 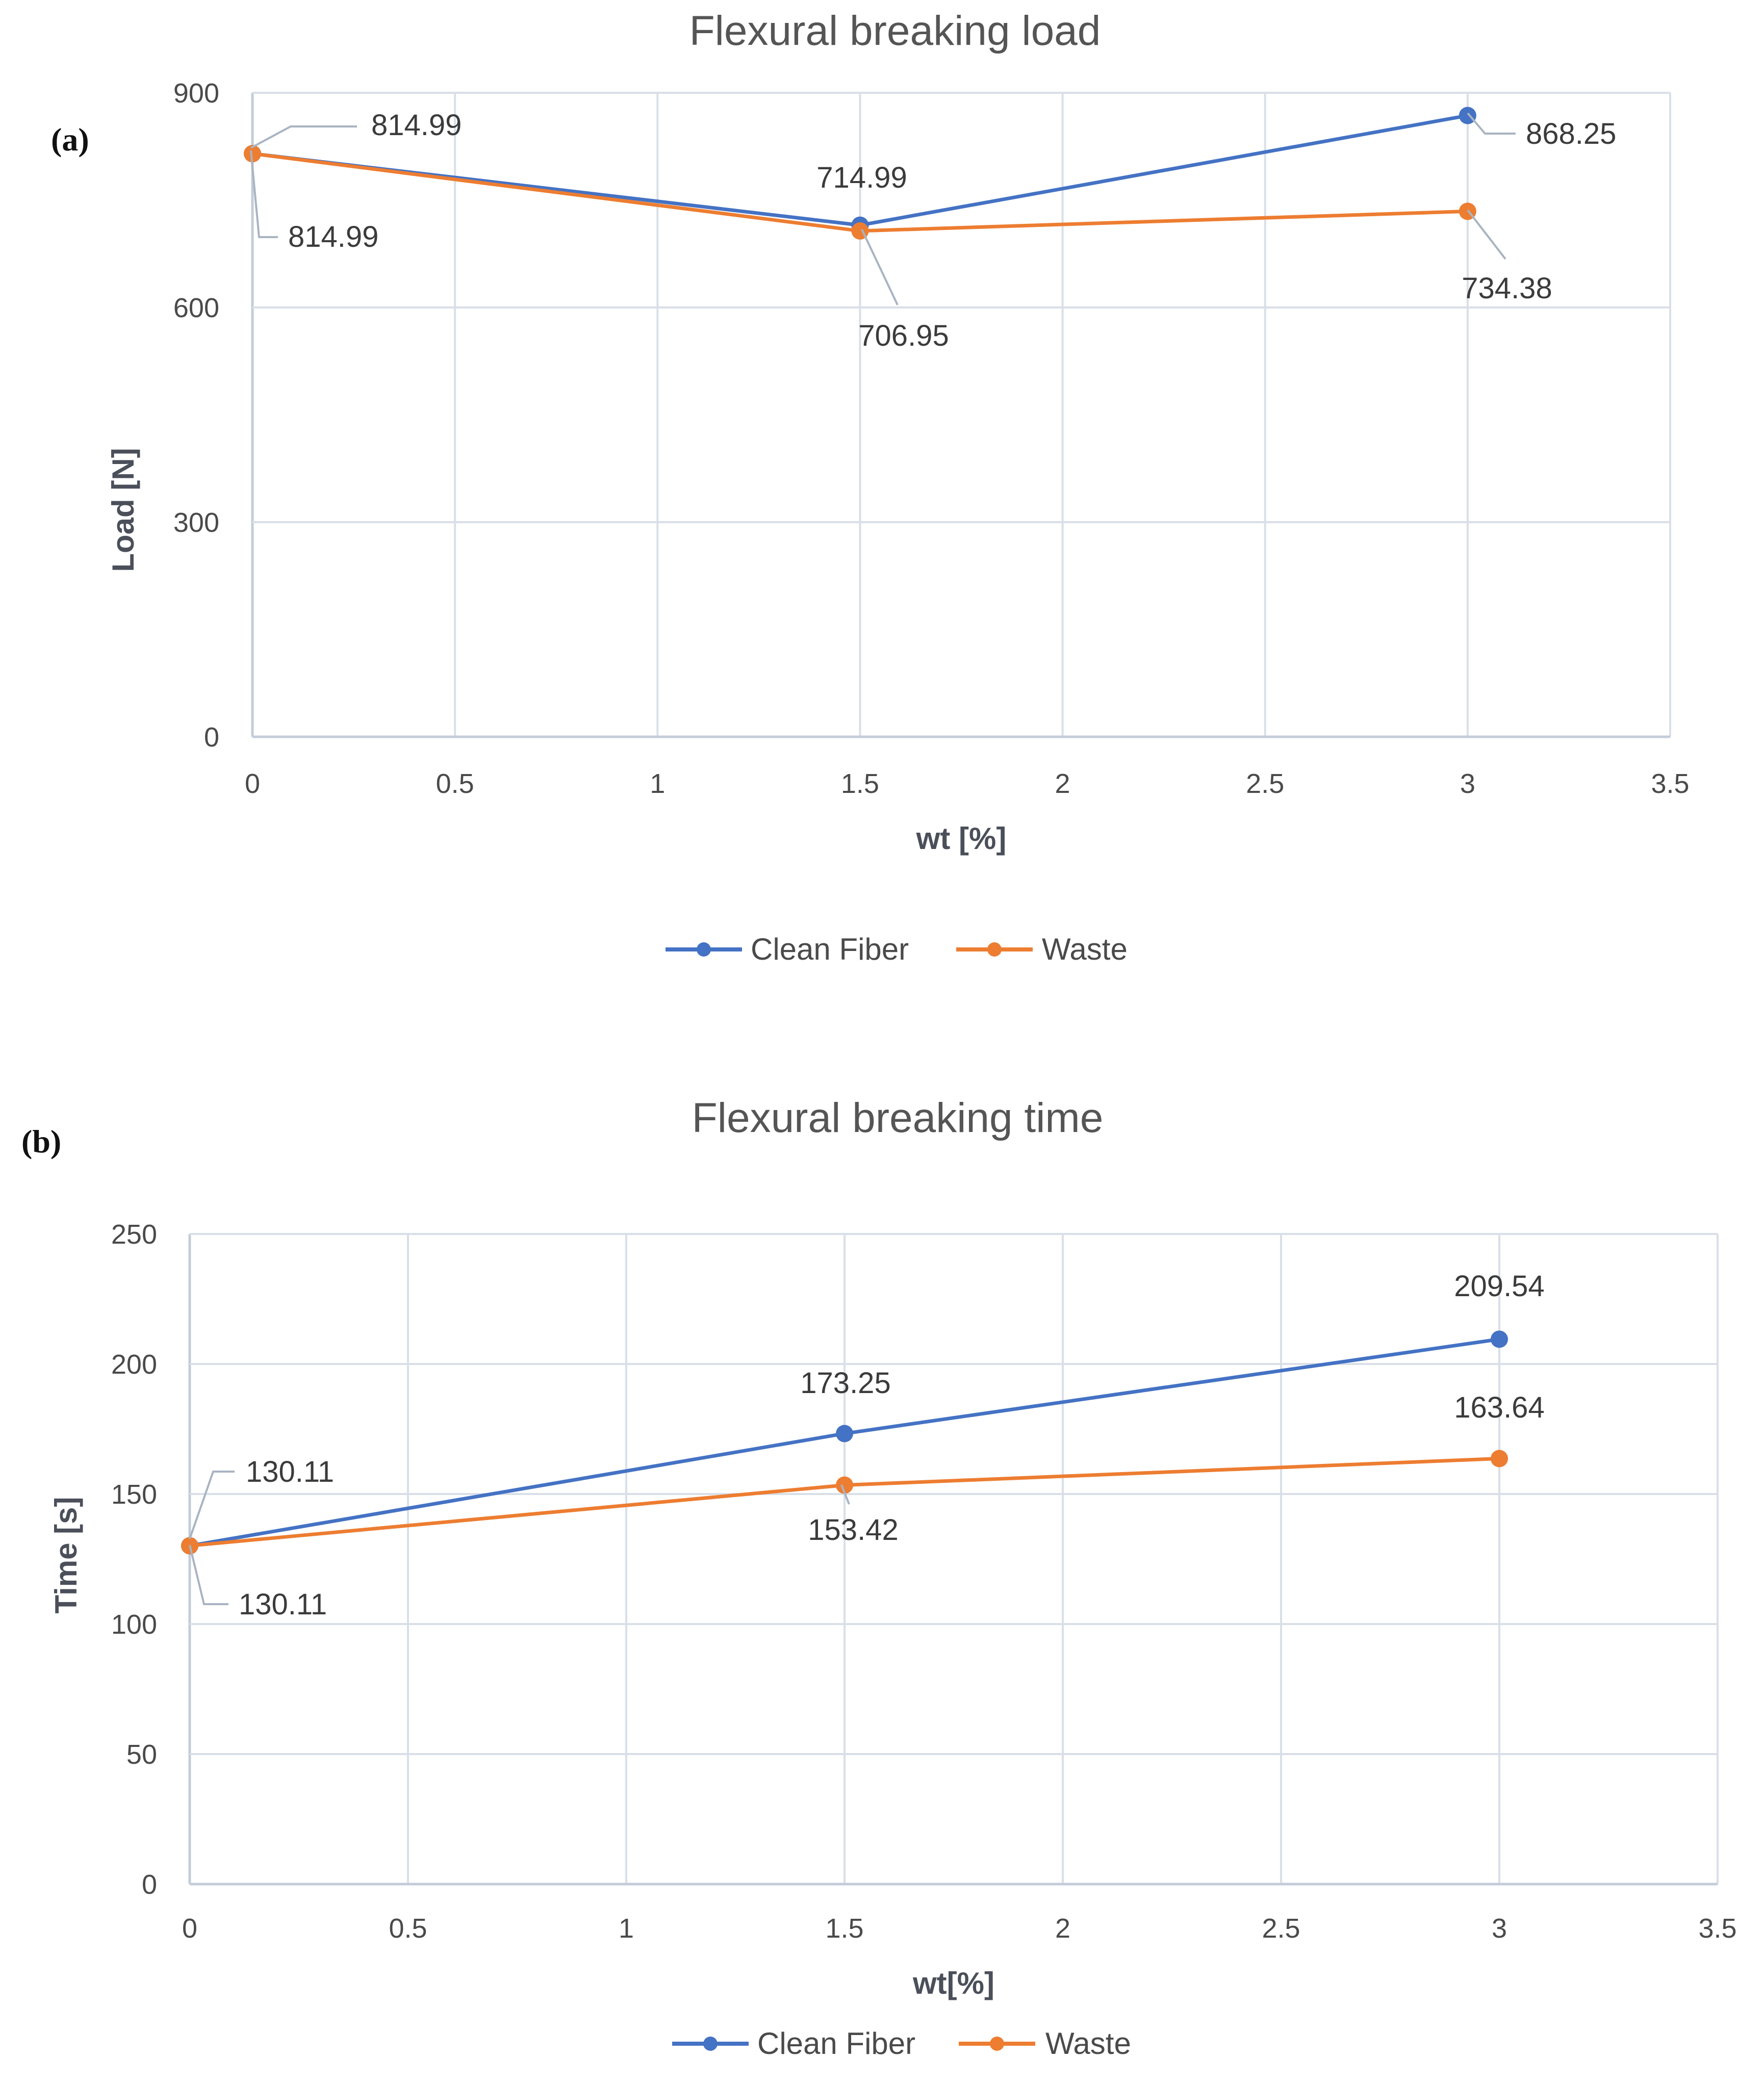 I want to click on chart-b-x-axis-label: wt[%], so click(x=953, y=1983).